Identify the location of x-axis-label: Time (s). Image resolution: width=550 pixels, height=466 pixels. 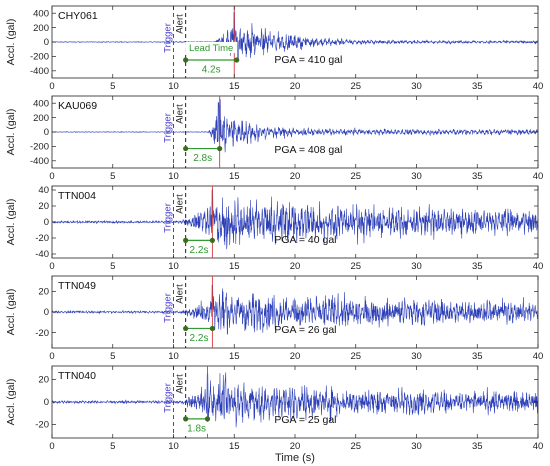
(295, 458).